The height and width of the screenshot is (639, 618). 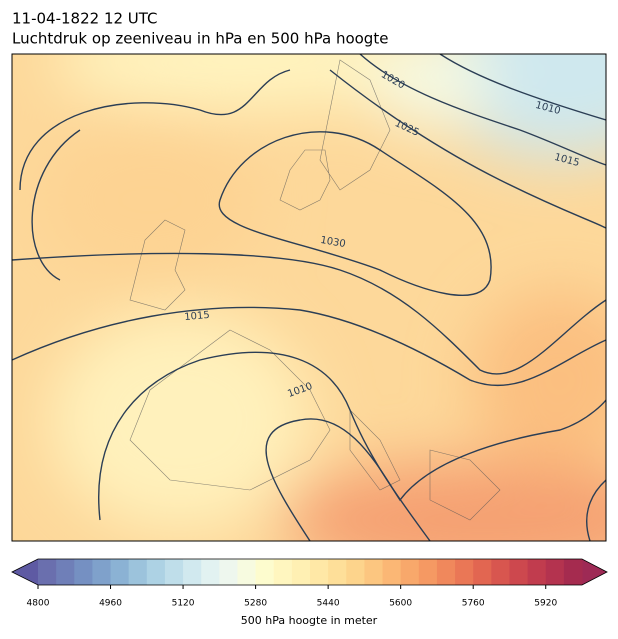 What do you see at coordinates (183, 604) in the screenshot?
I see `colorbar-tick-label: 5120` at bounding box center [183, 604].